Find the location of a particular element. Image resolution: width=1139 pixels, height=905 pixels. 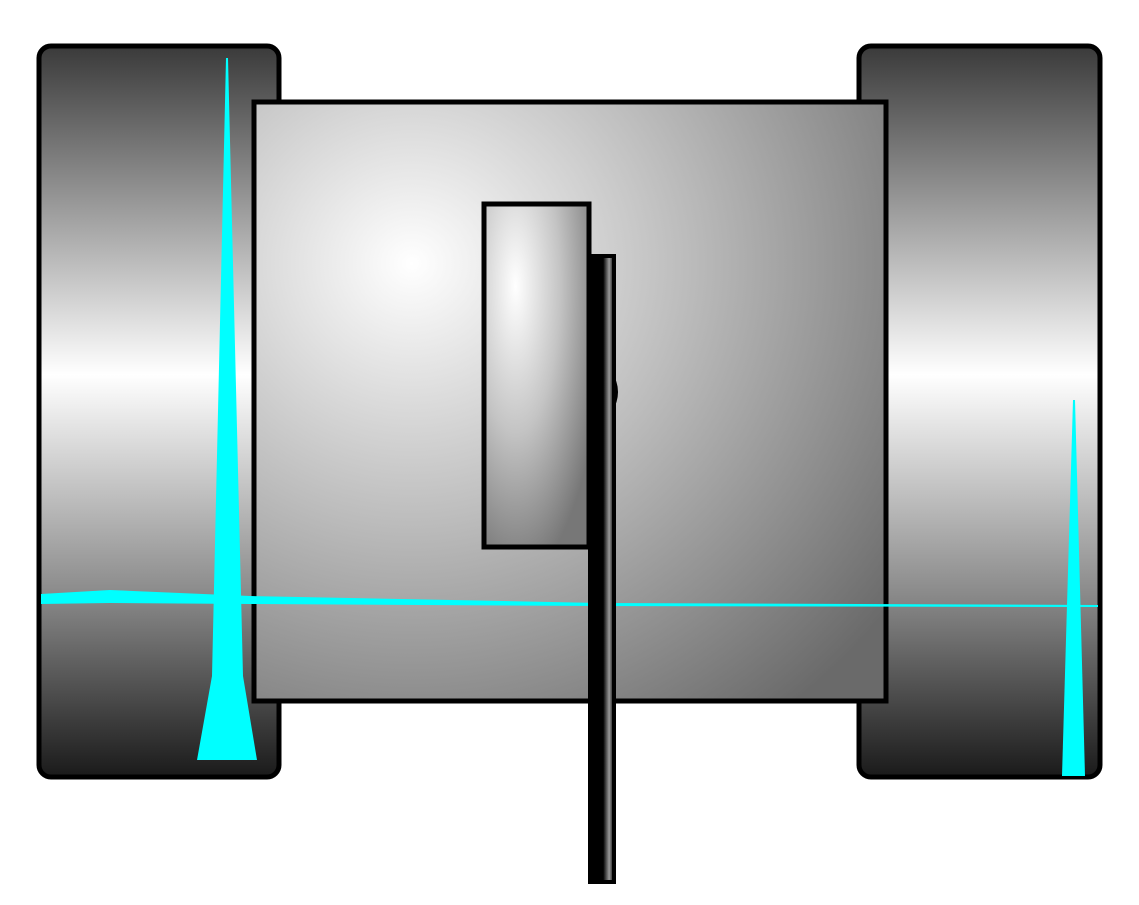

cyan-spike-right is located at coordinates (1073, 588).